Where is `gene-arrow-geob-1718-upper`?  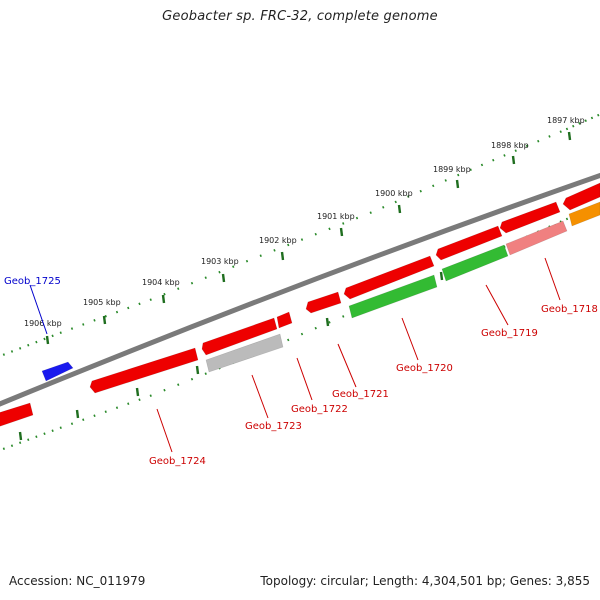
gene-arrow-geob-1718-upper is located at coordinates (581, 196).